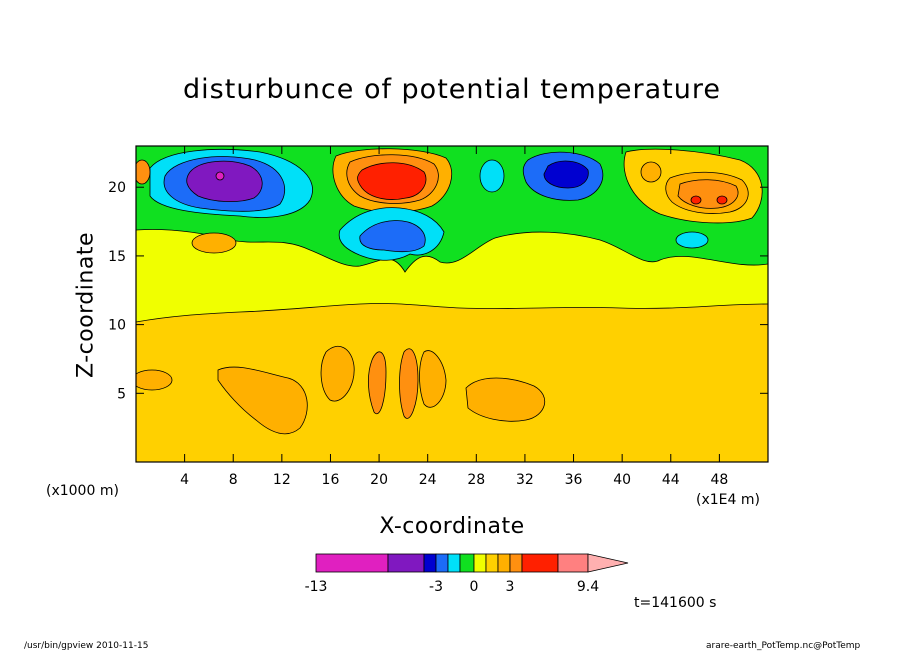 This screenshot has width=904, height=654. What do you see at coordinates (233, 480) in the screenshot?
I see `x-tick-label: 8` at bounding box center [233, 480].